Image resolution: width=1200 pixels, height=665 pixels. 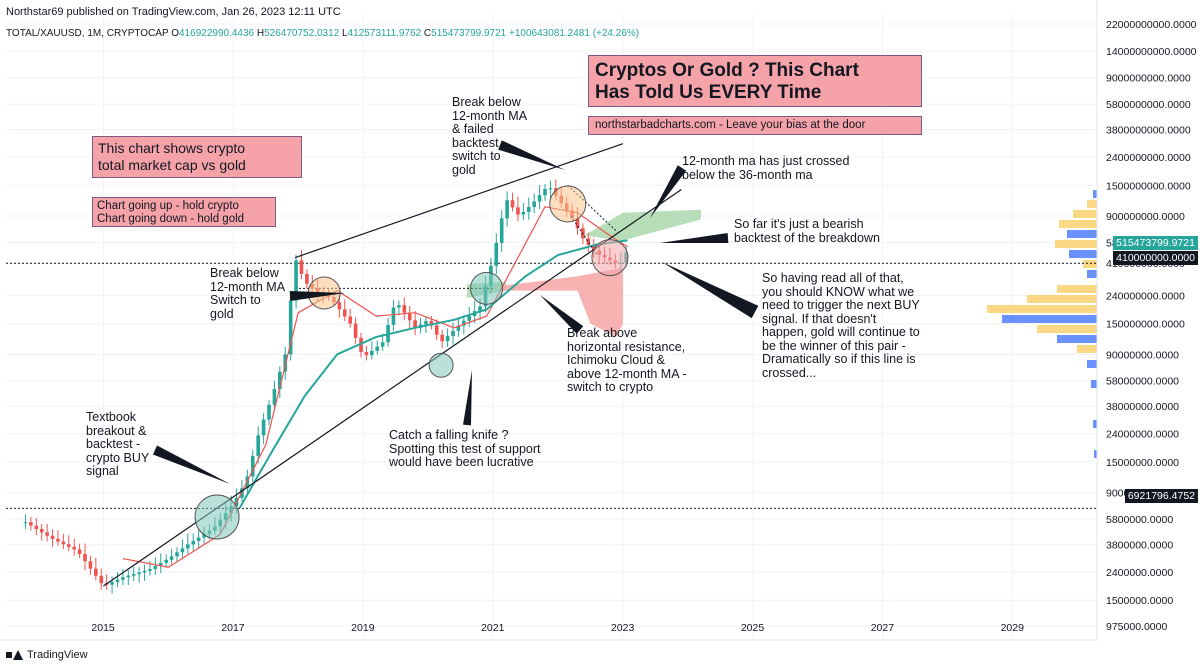 I want to click on y-tick-label: 15000000.0000, so click(x=1142, y=463).